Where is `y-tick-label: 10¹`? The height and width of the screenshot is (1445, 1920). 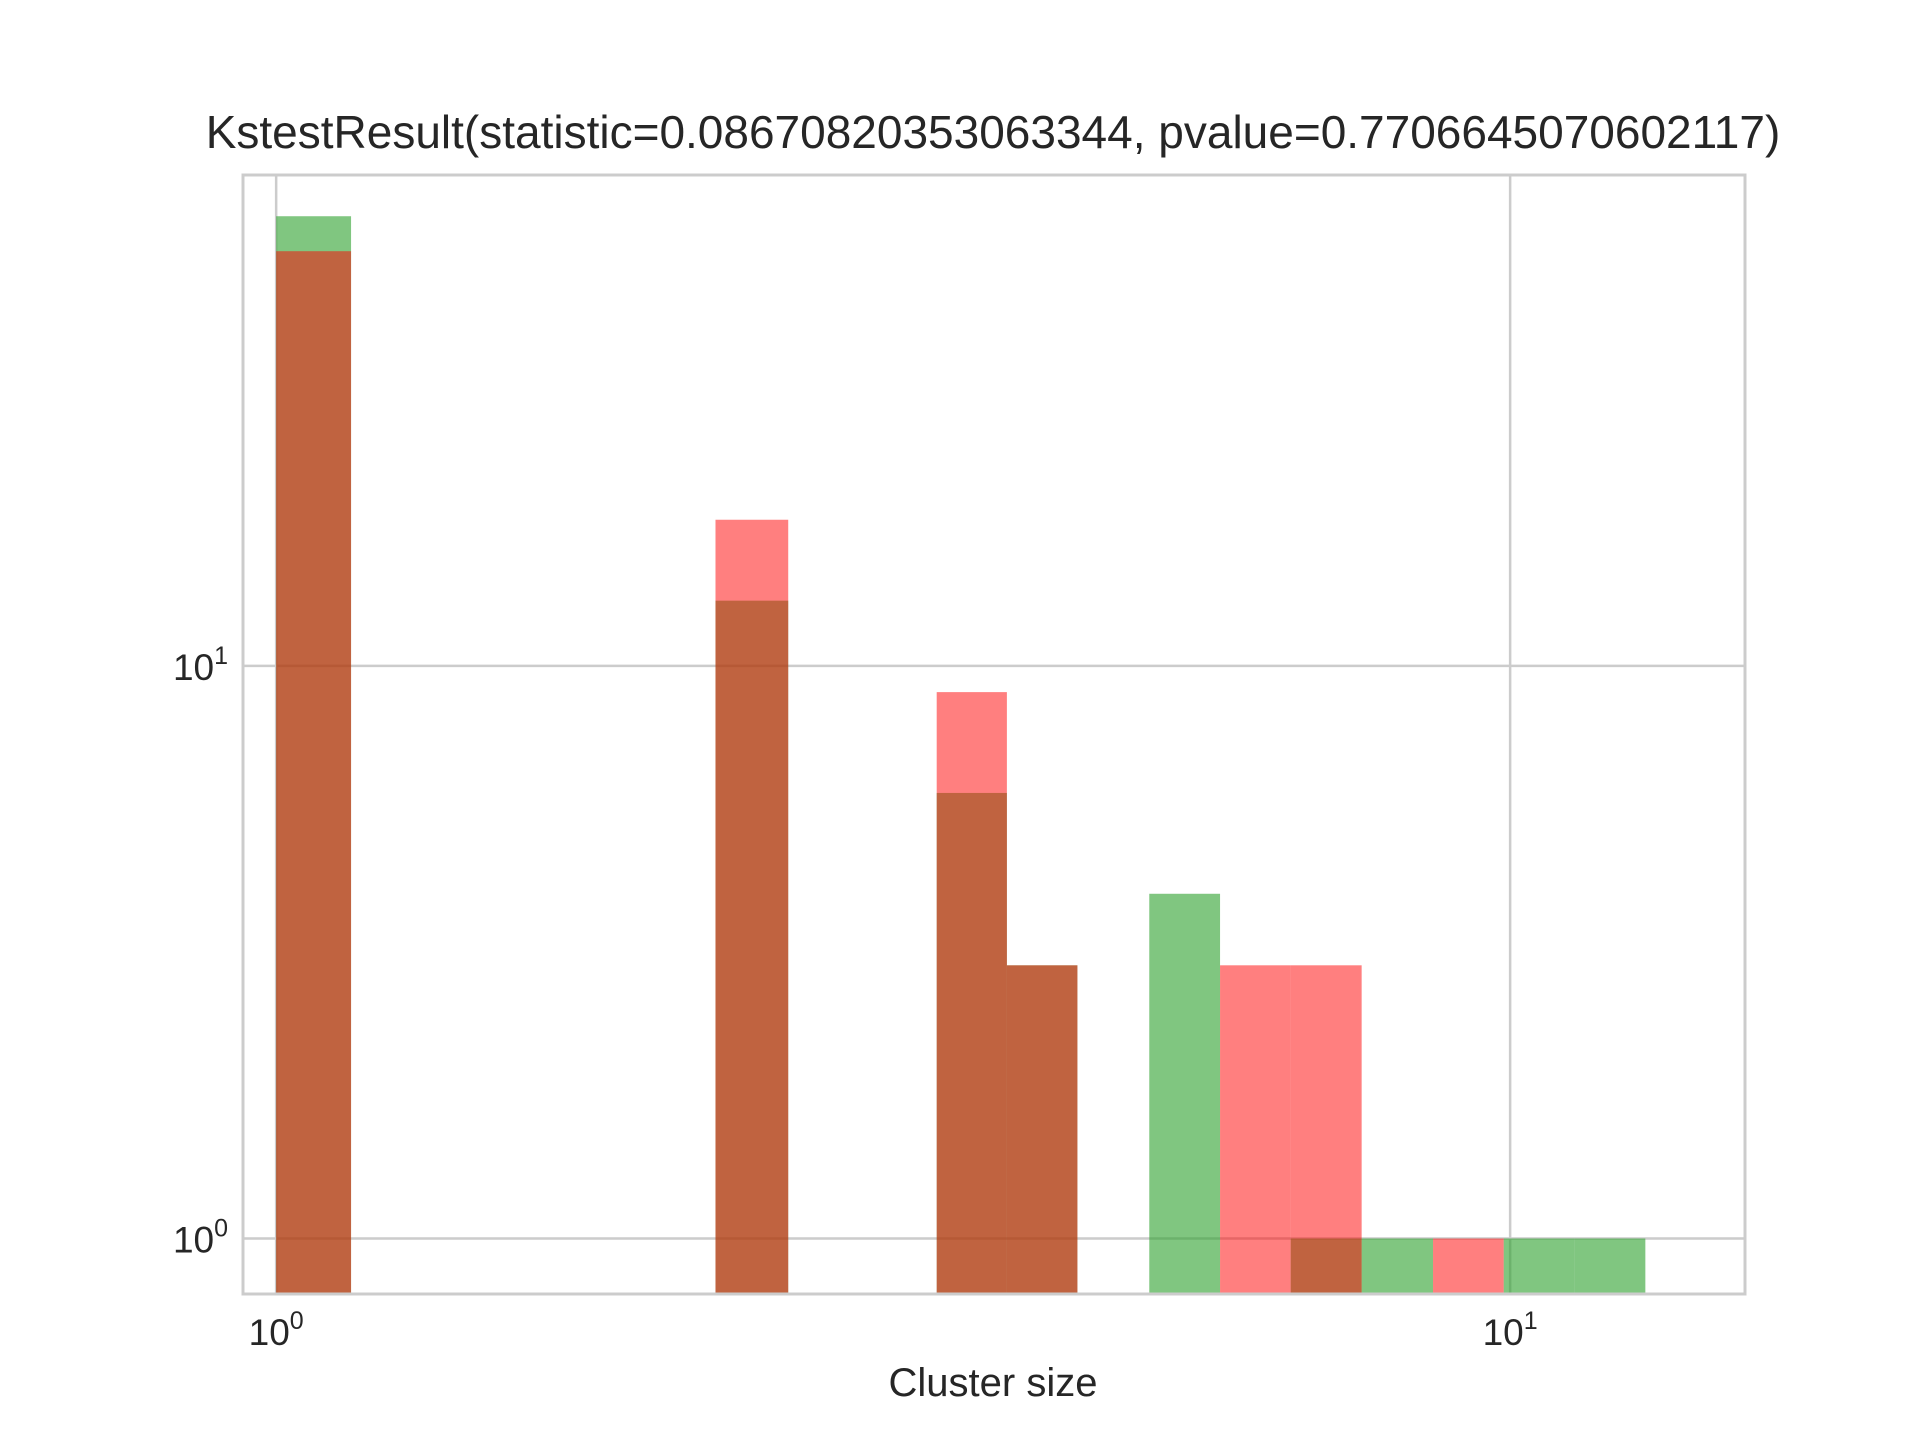 y-tick-label: 10¹ is located at coordinates (200, 665).